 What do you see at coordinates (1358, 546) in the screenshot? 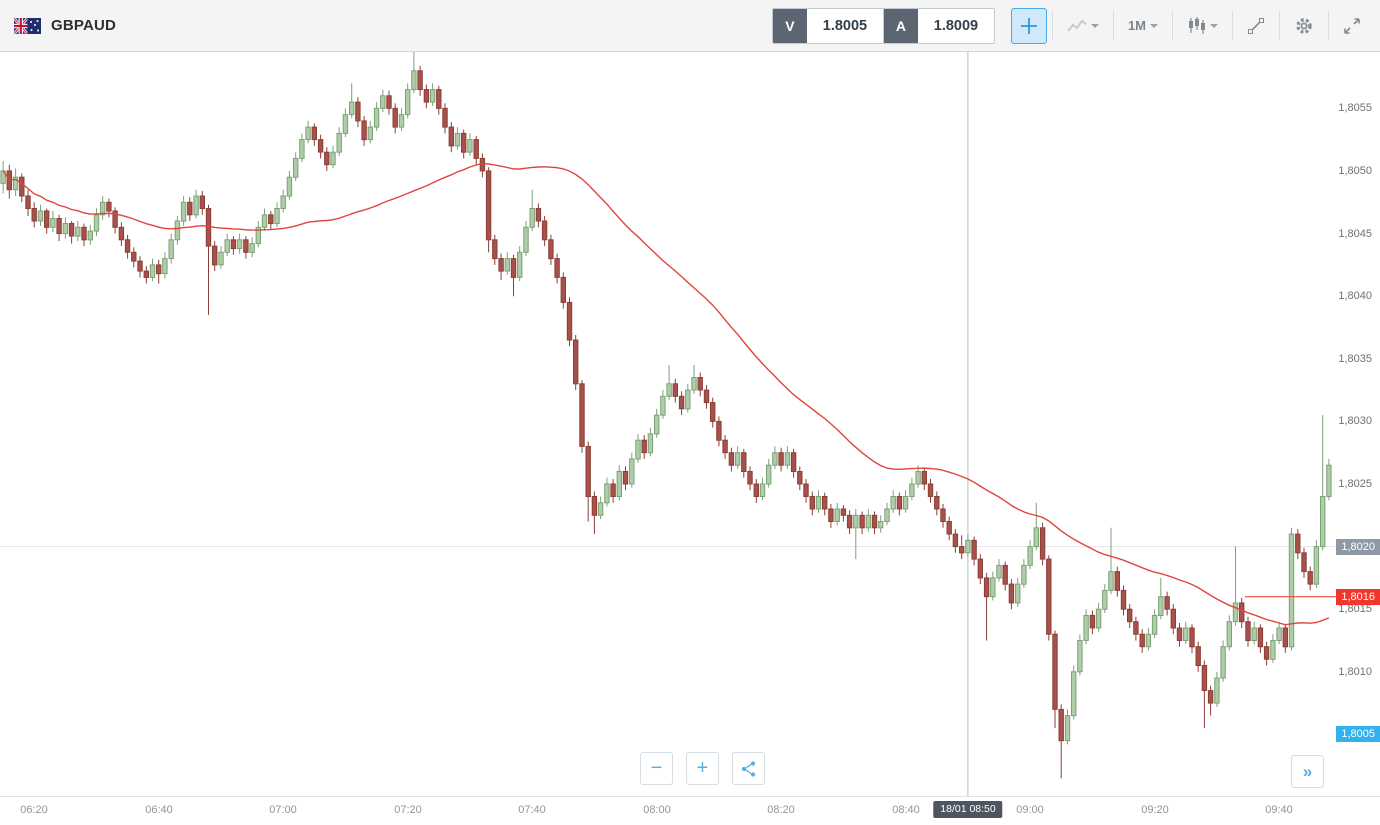
I see `price-badge-gray: 1,8020` at bounding box center [1358, 546].